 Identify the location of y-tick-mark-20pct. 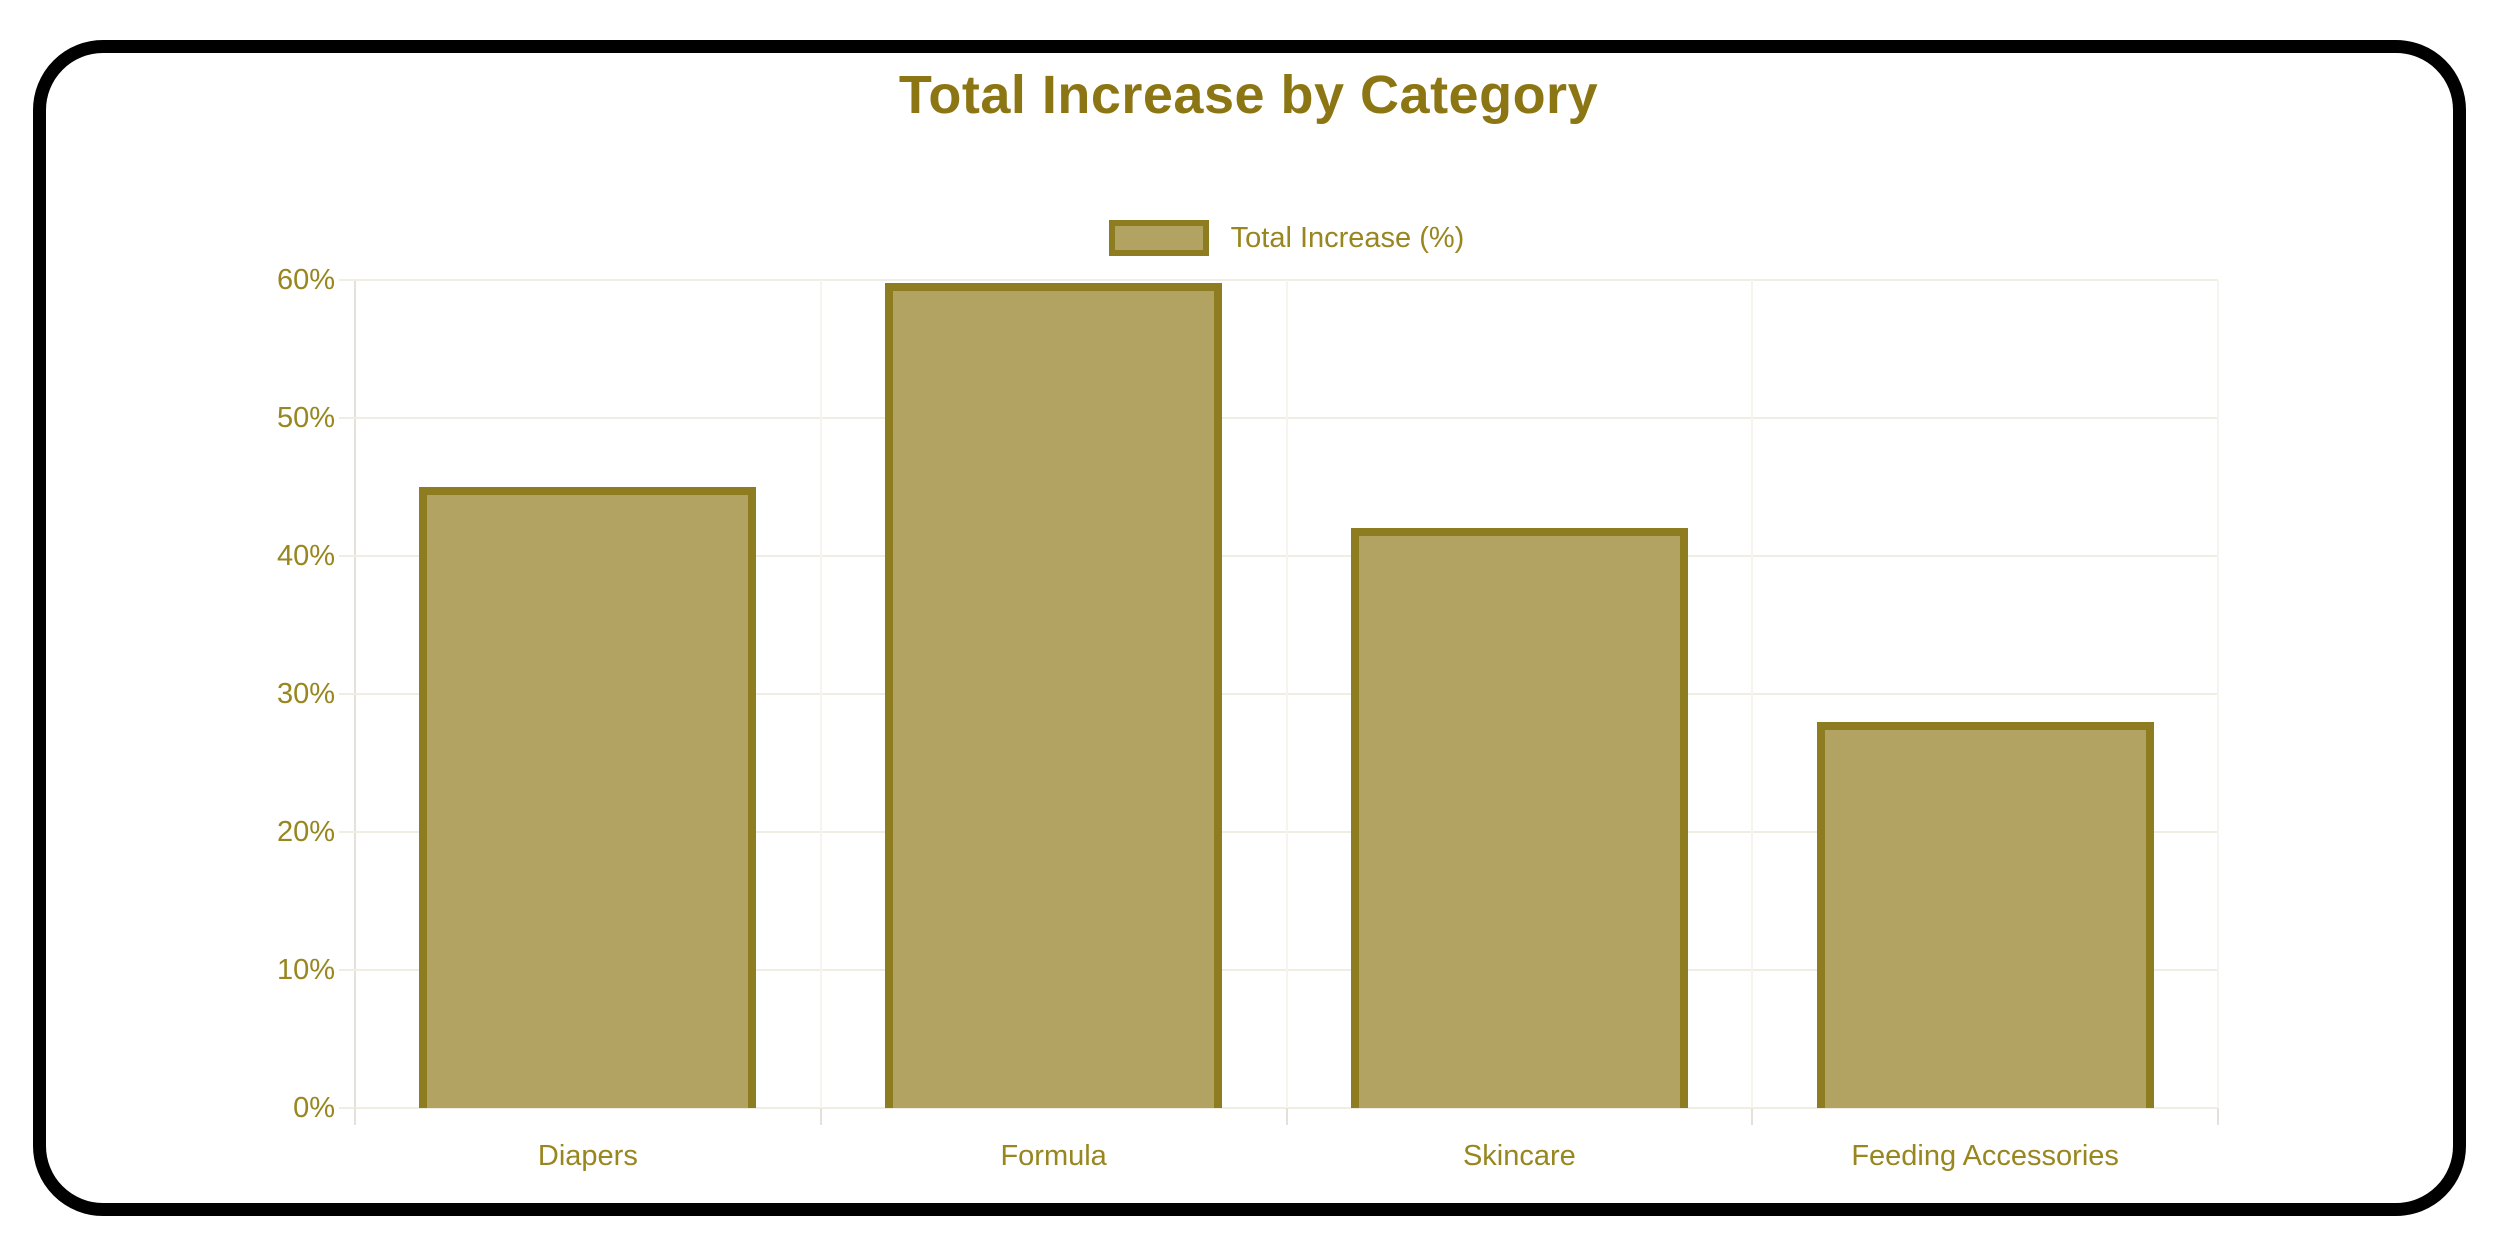
(347, 832).